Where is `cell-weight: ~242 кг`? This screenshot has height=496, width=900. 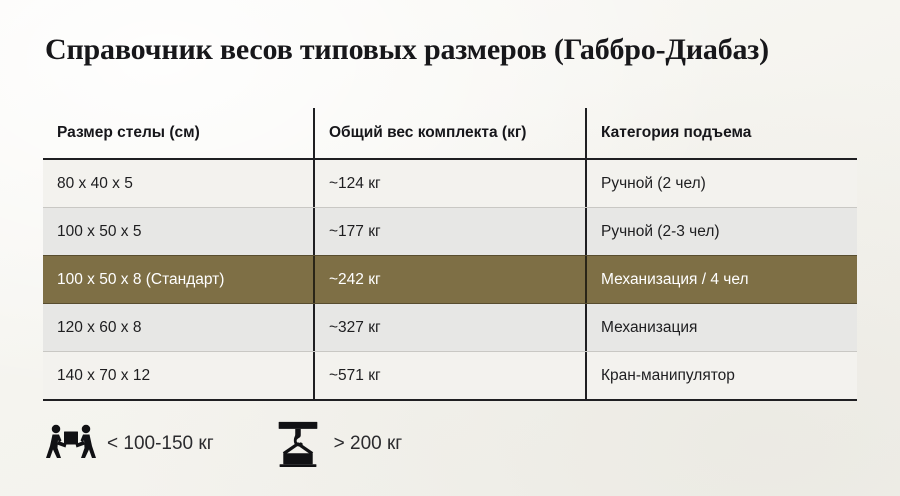 cell-weight: ~242 кг is located at coordinates (355, 279).